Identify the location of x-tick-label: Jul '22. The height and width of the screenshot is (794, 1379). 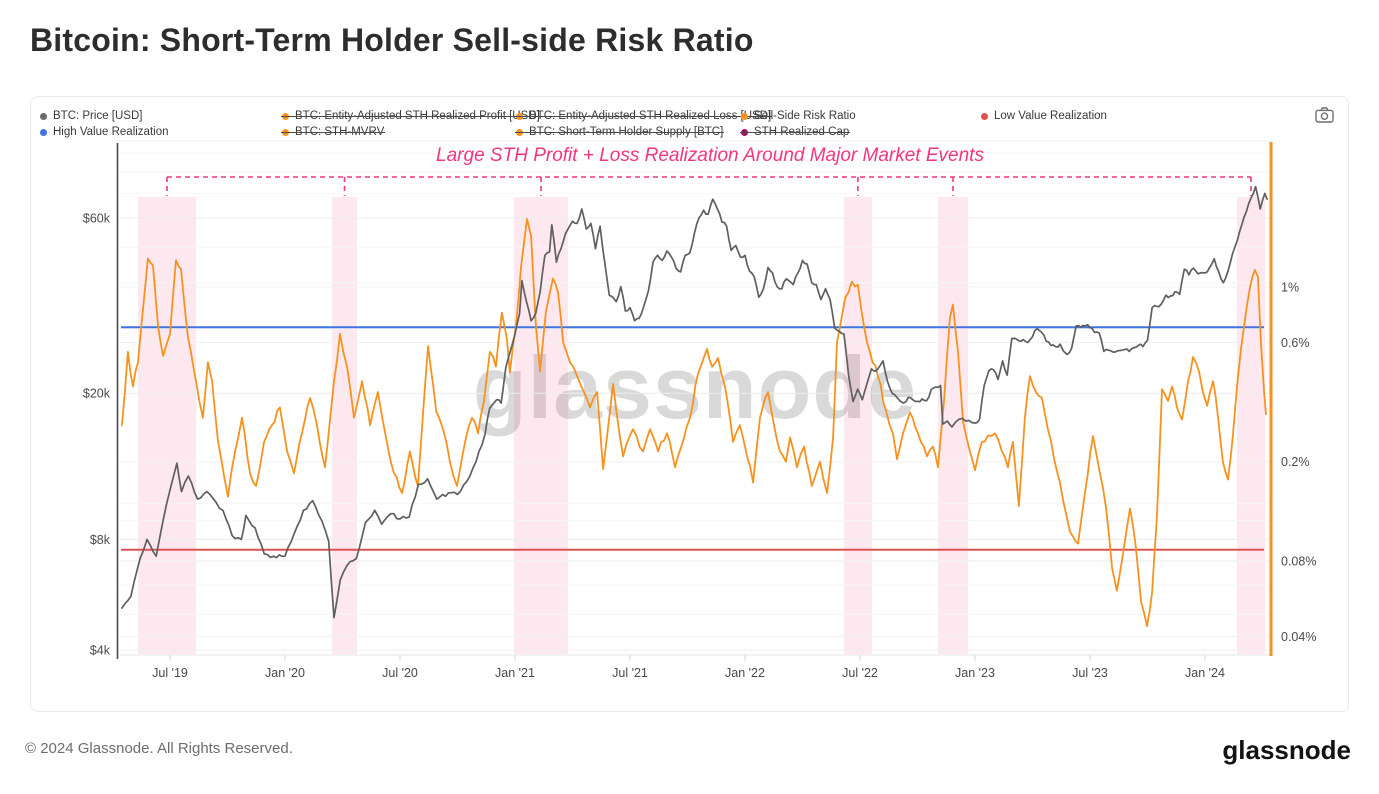
(860, 673).